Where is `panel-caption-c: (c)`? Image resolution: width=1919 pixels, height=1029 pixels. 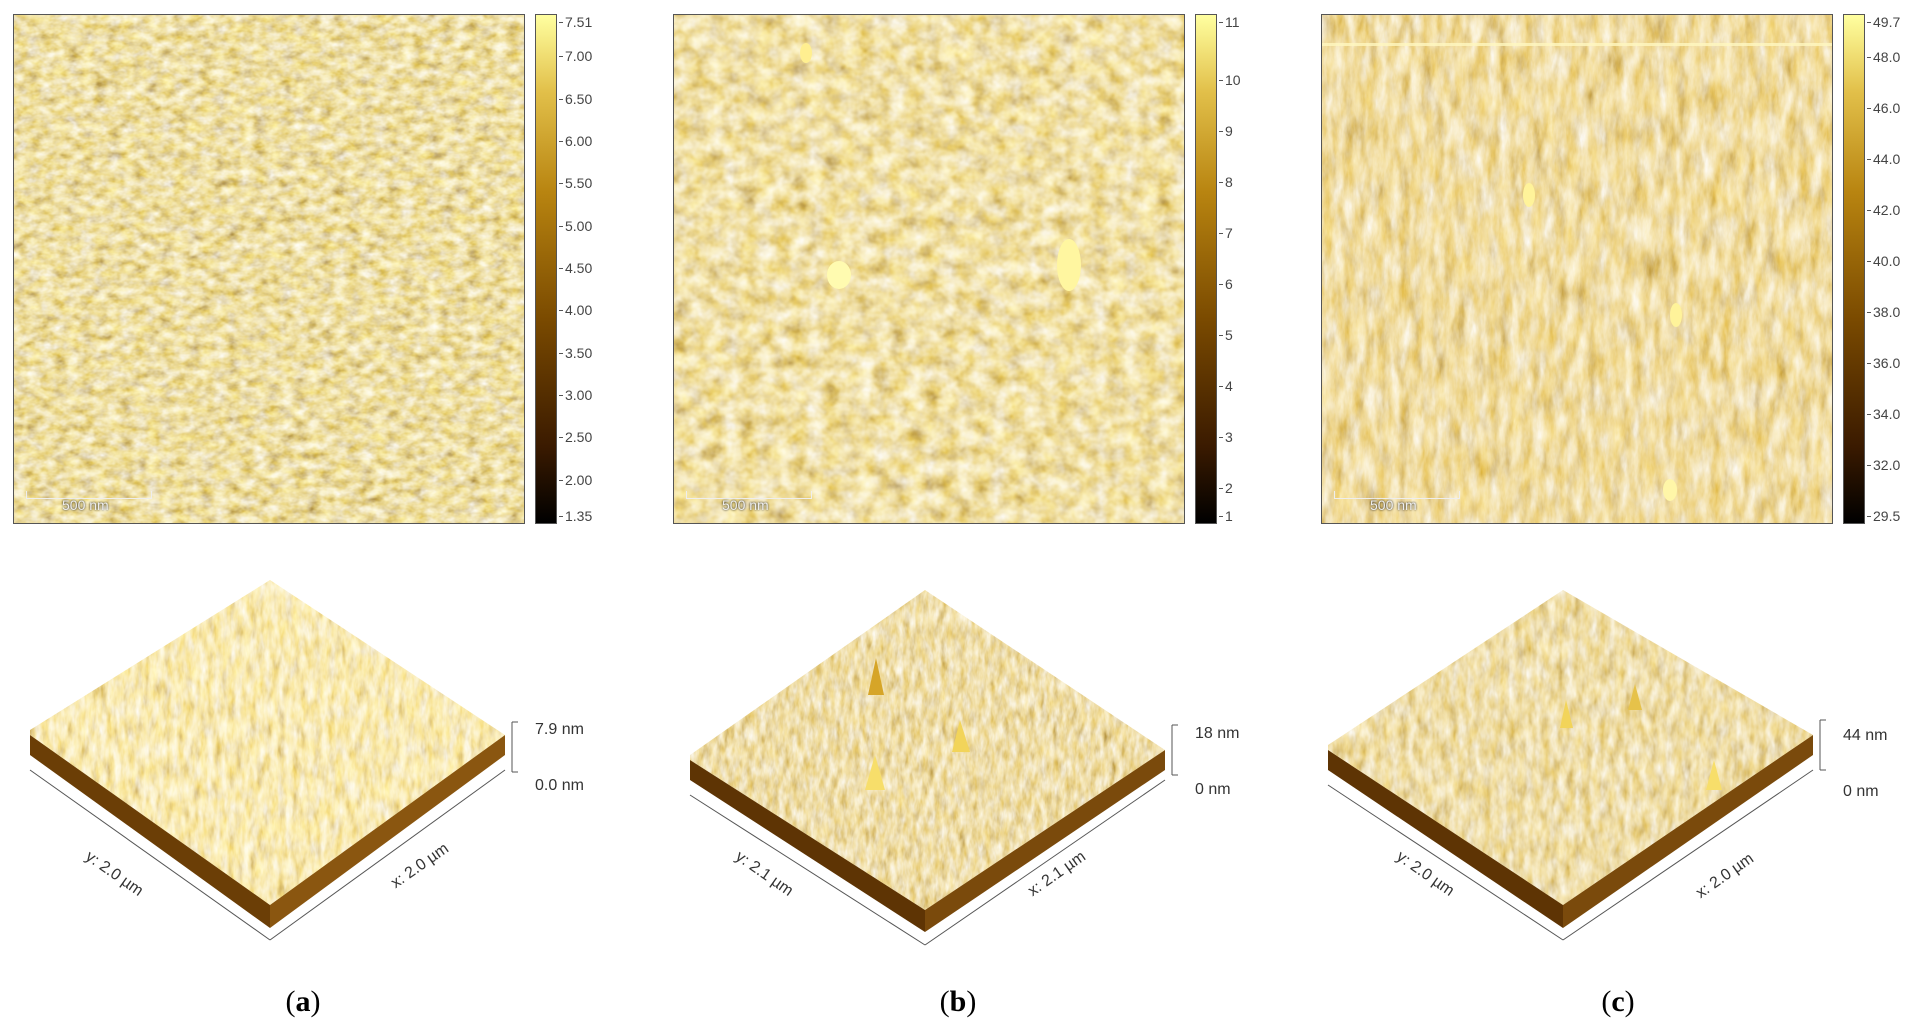
panel-caption-c: (c) is located at coordinates (1618, 1001).